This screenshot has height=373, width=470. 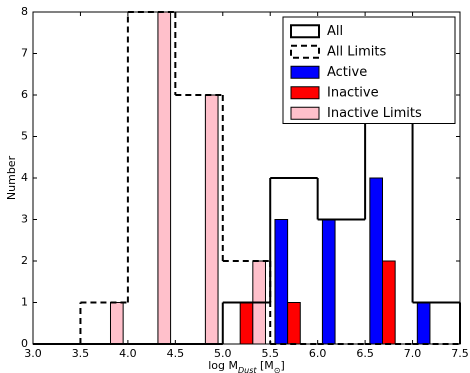 What do you see at coordinates (24, 302) in the screenshot?
I see `y-tick-label: 1` at bounding box center [24, 302].